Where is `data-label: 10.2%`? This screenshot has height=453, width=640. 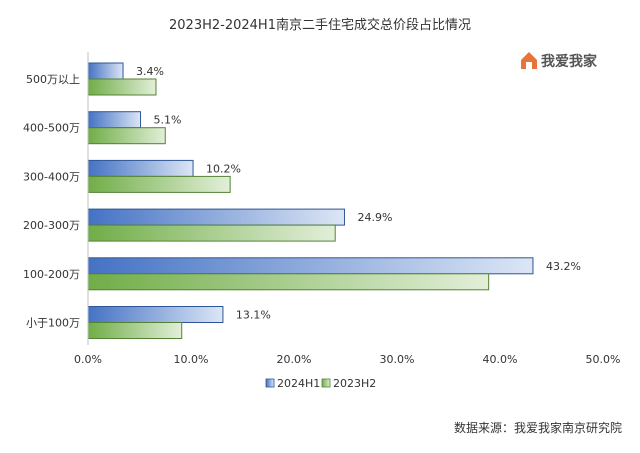 data-label: 10.2% is located at coordinates (223, 168).